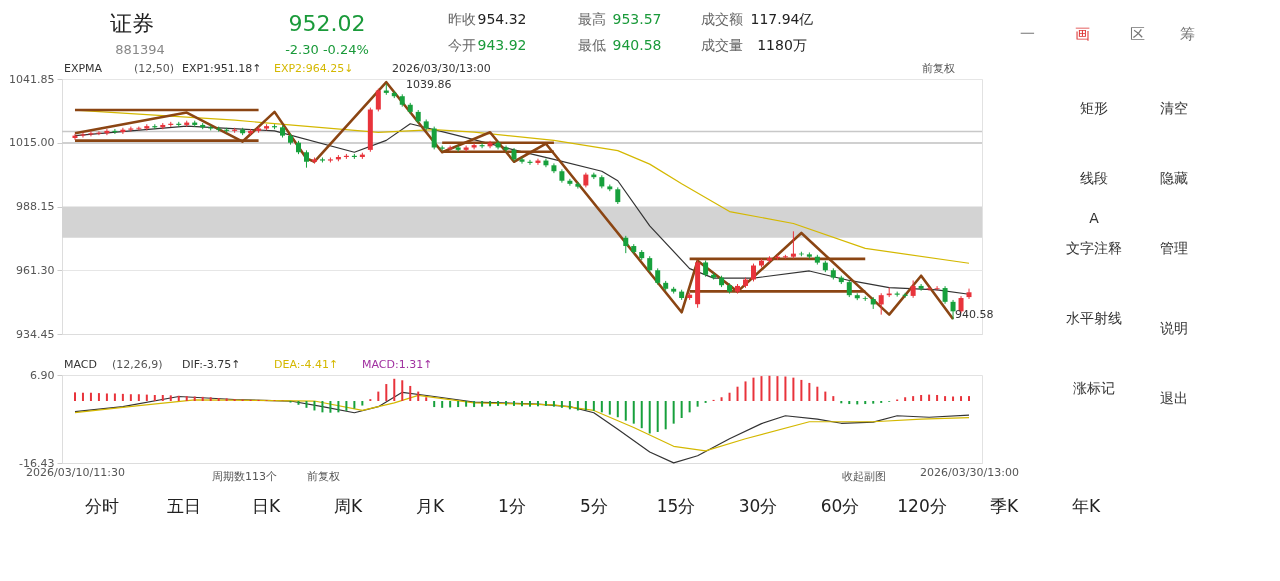 The height and width of the screenshot is (581, 1280). I want to click on text: 最高, so click(592, 19).